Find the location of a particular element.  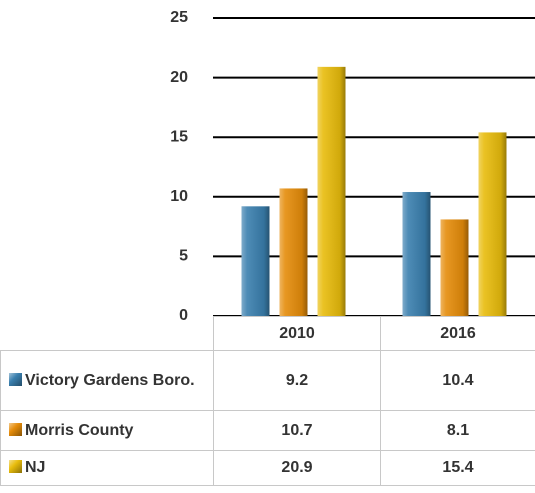

y-tick-label: 15 is located at coordinates (179, 136).